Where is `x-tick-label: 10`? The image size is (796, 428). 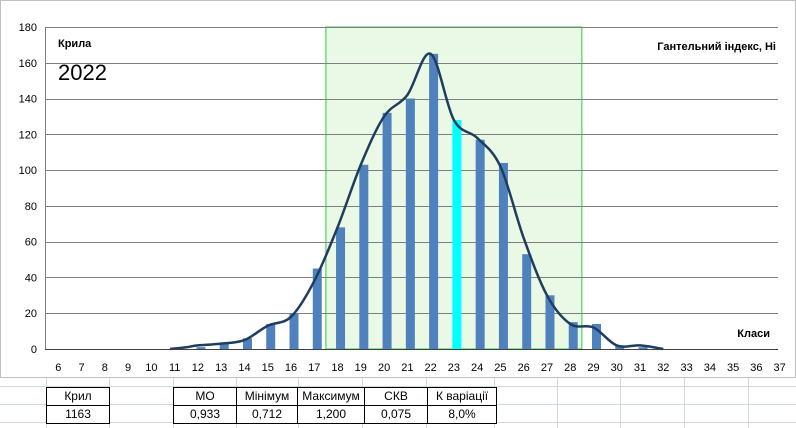
x-tick-label: 10 is located at coordinates (151, 368).